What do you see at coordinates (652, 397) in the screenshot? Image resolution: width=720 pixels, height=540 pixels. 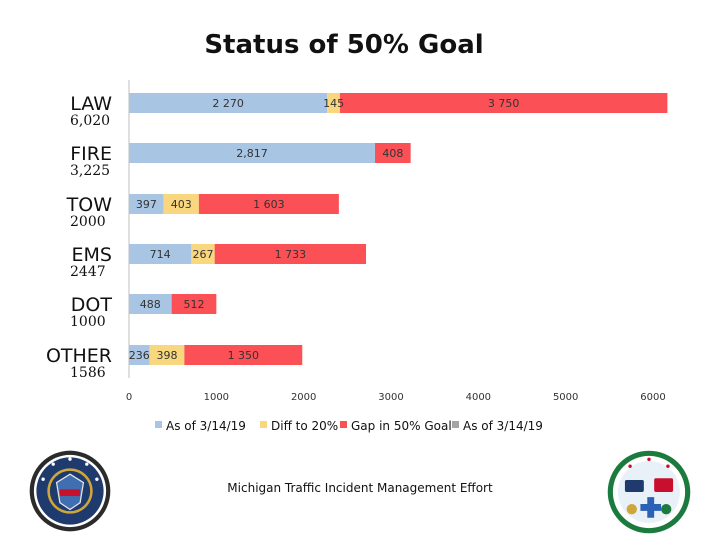 I see `x-tick-label-6000: 6000` at bounding box center [652, 397].